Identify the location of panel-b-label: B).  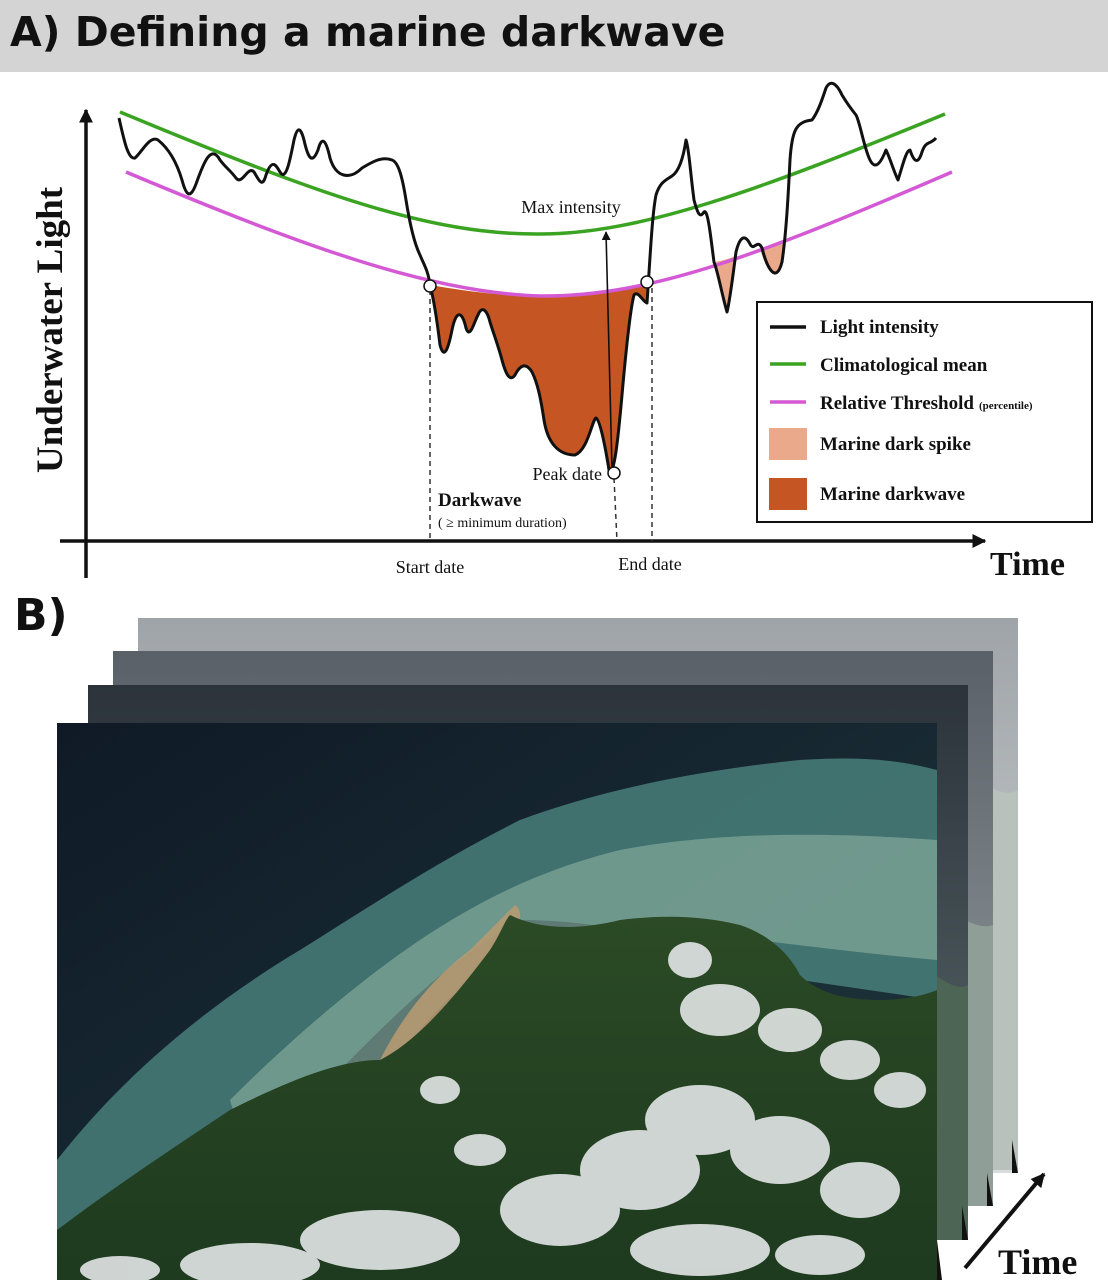
(41, 615).